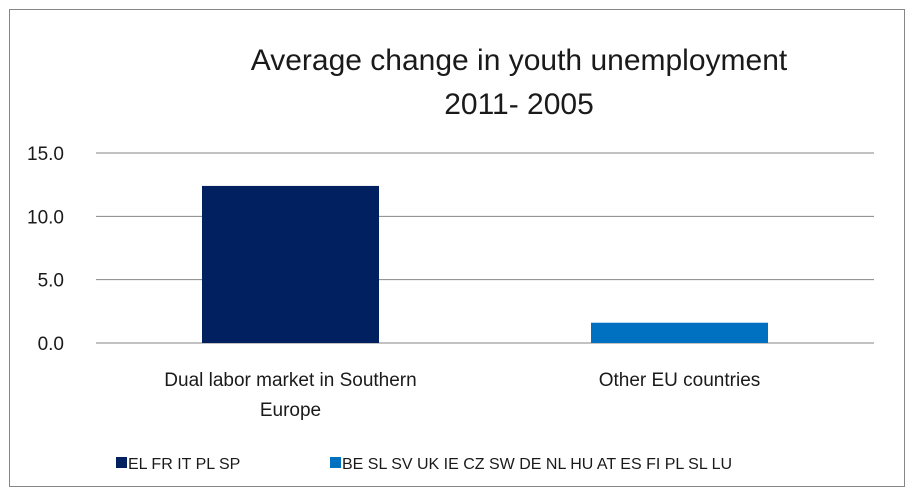 This screenshot has height=498, width=916. Describe the element at coordinates (45, 249) in the screenshot. I see `y-axis-ticks: 0.0 5.0 10.0 15.0` at that location.